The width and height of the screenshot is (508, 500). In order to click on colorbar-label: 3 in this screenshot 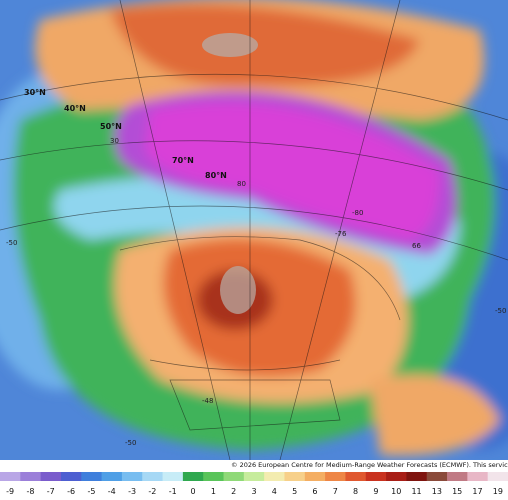, I will do `click(253, 491)`.